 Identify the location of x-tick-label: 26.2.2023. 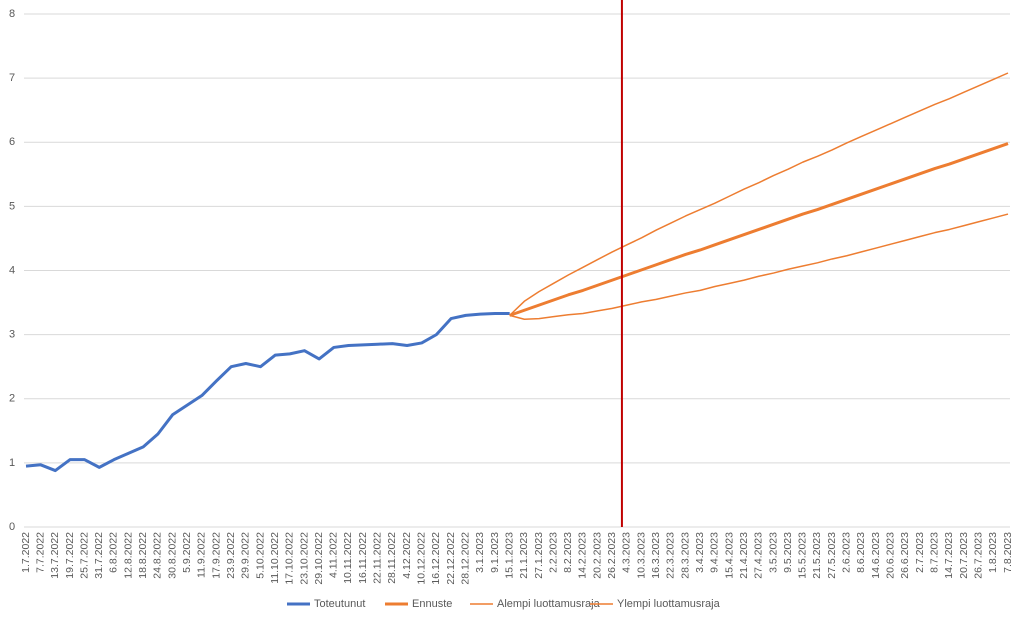
(612, 555).